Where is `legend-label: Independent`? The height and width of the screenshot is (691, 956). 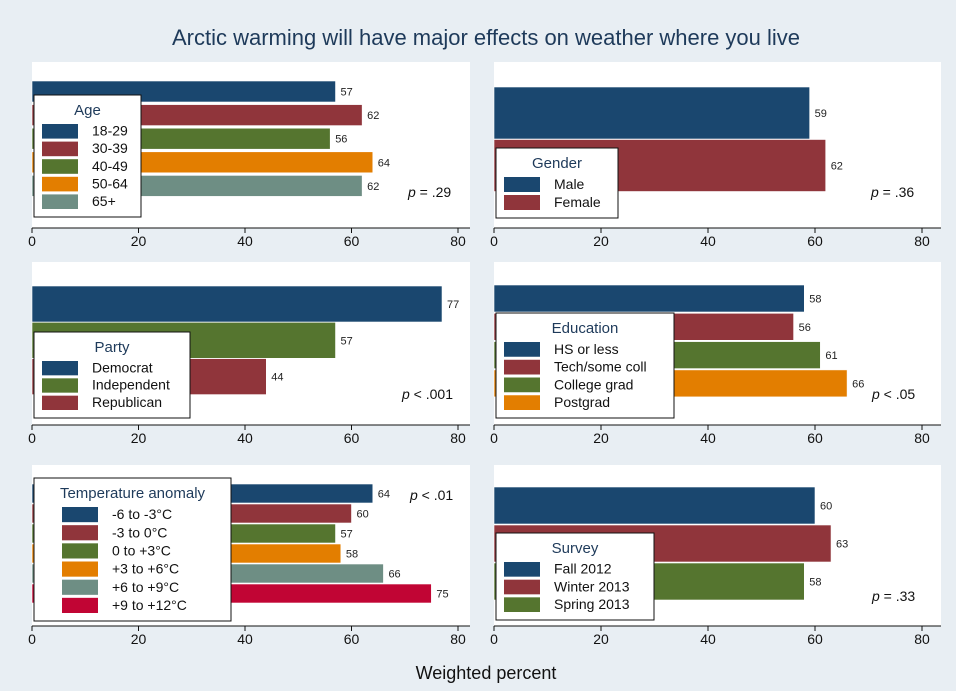 legend-label: Independent is located at coordinates (131, 385).